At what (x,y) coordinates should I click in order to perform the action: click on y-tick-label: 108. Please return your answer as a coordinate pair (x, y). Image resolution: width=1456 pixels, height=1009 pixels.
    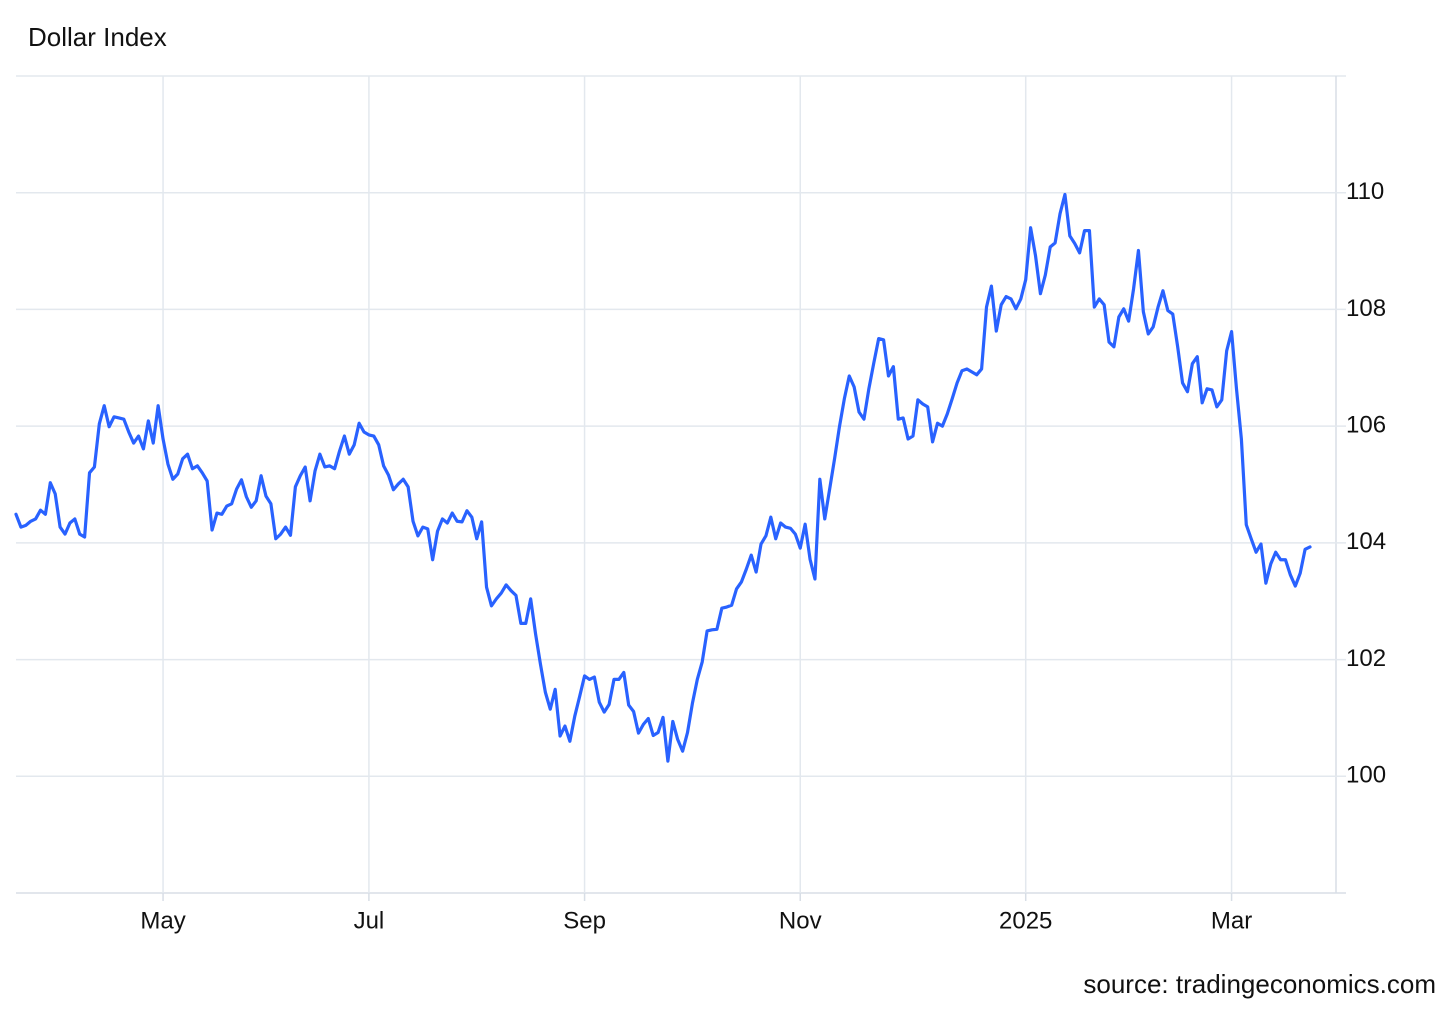
    Looking at the image, I should click on (1366, 308).